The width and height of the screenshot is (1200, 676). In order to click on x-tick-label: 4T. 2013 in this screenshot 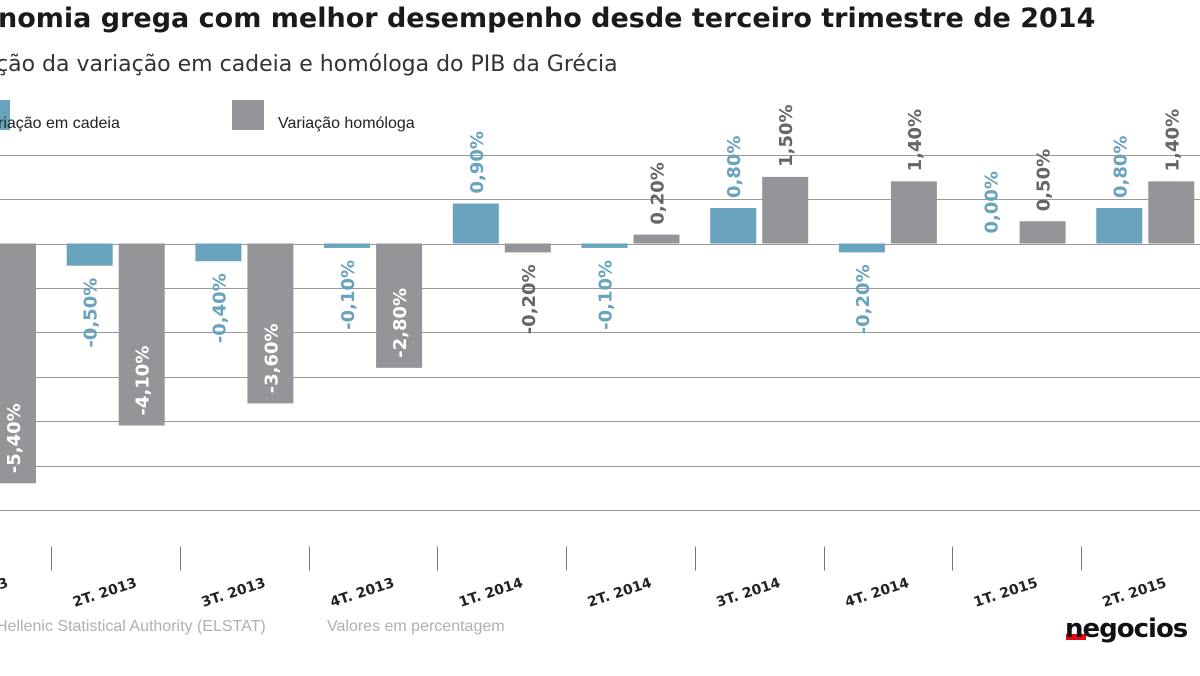, I will do `click(362, 593)`.